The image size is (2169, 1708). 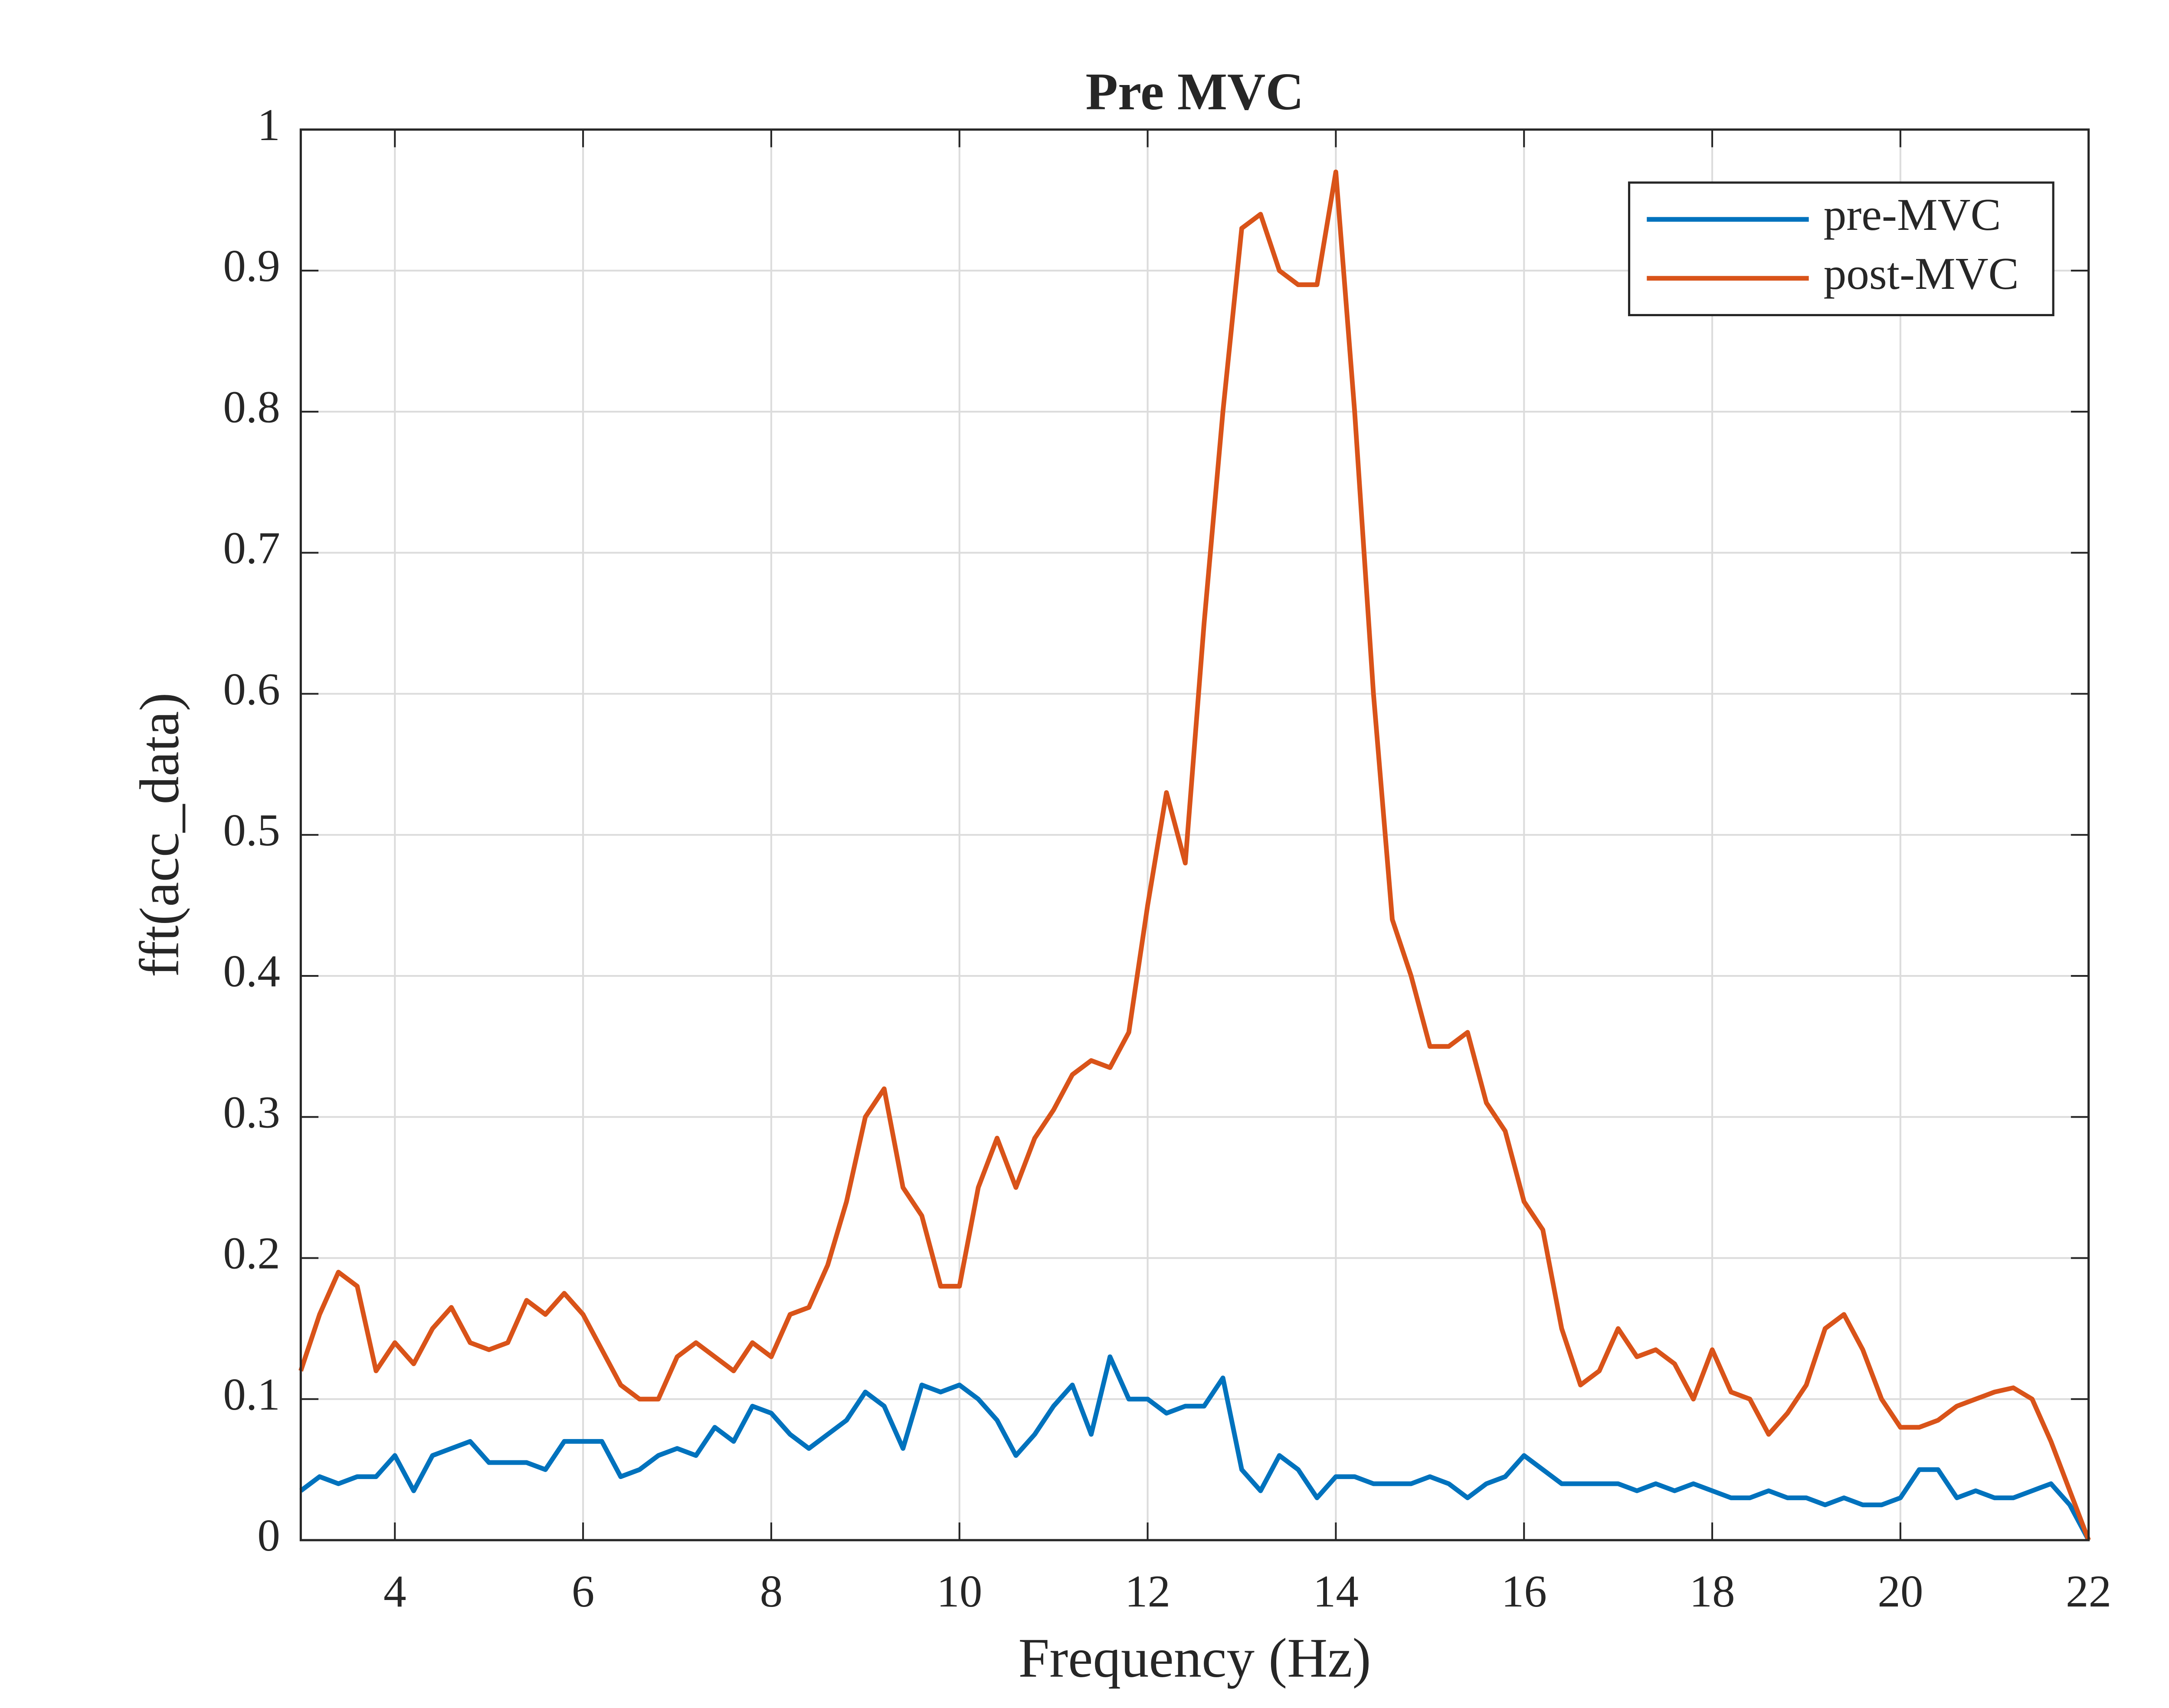 What do you see at coordinates (268, 1535) in the screenshot?
I see `y-tick-label: 0` at bounding box center [268, 1535].